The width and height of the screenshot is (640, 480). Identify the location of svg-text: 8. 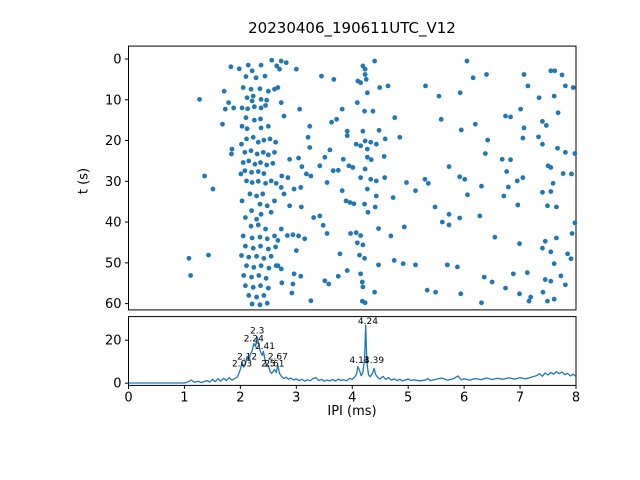
(576, 397).